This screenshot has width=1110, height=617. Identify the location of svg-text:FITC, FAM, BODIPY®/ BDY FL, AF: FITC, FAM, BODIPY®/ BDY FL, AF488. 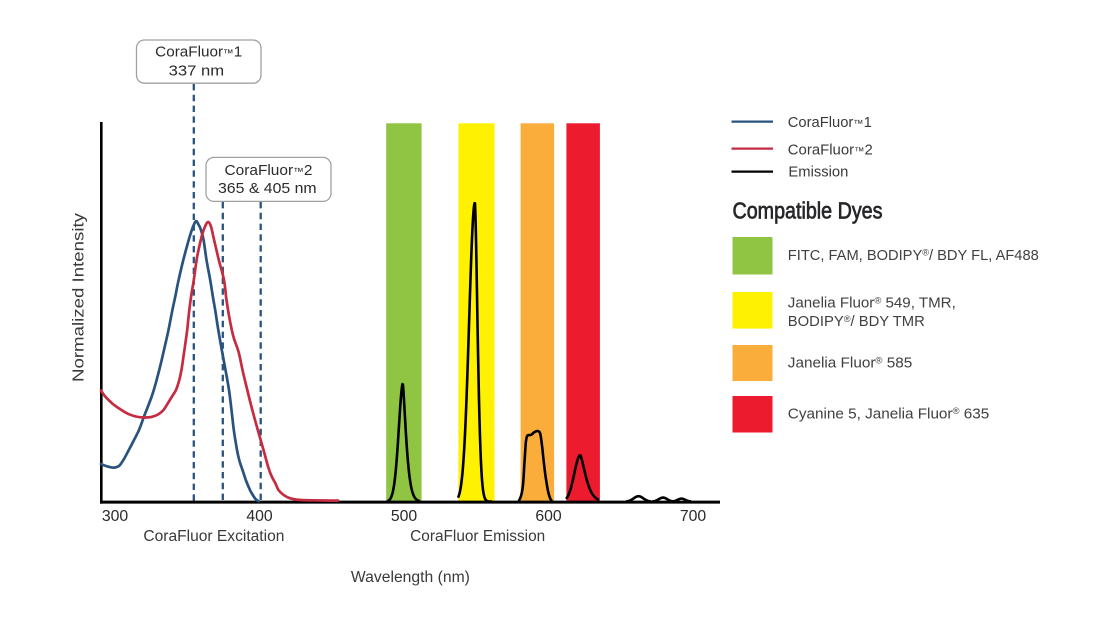
(913, 255).